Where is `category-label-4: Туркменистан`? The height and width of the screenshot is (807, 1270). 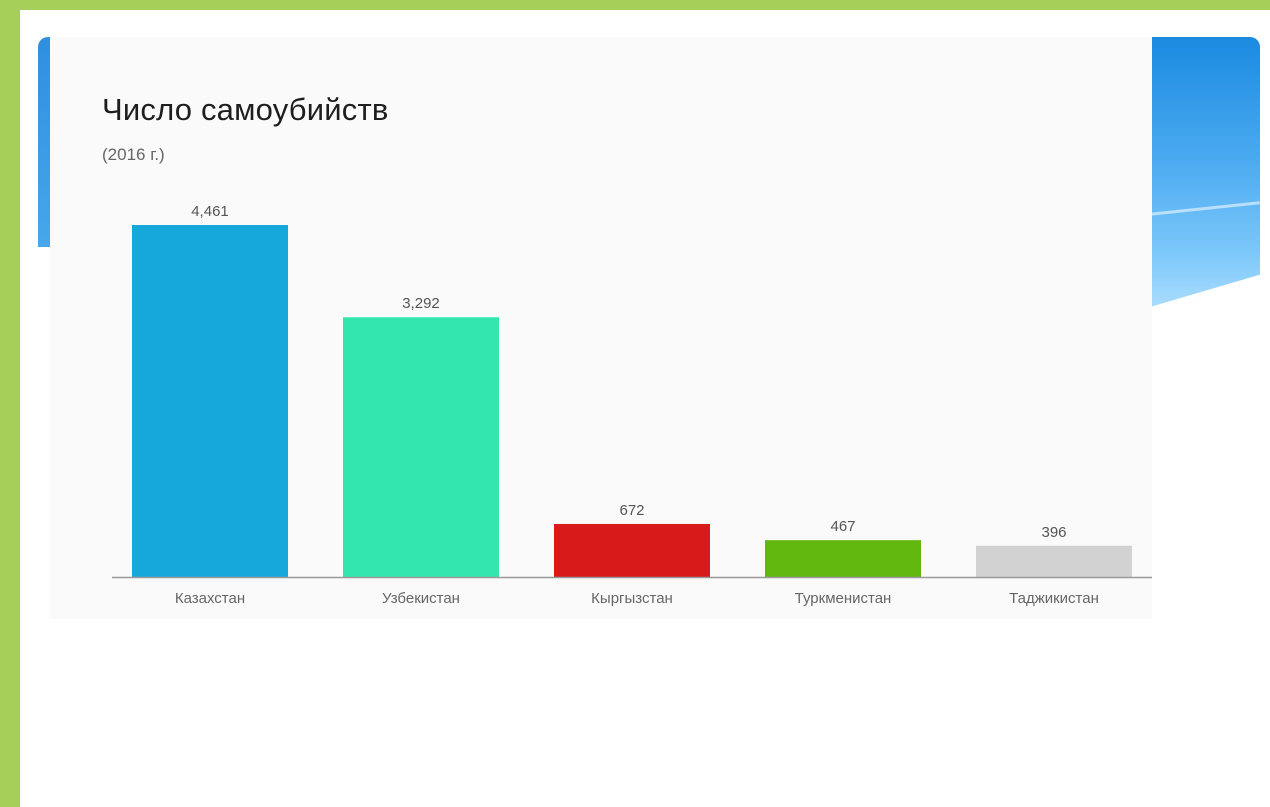 category-label-4: Туркменистан is located at coordinates (843, 598).